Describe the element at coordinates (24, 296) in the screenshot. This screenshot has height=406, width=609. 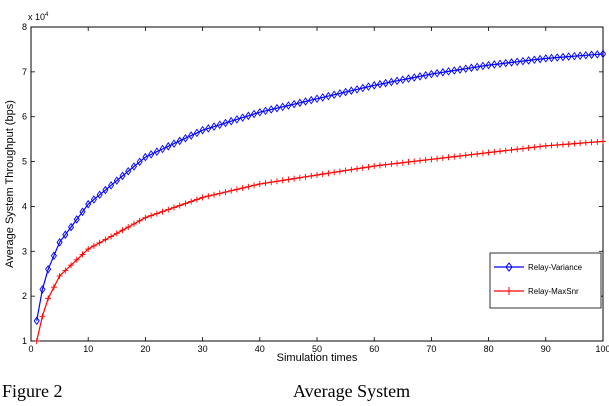
I see `y-tick-label: 2` at that location.